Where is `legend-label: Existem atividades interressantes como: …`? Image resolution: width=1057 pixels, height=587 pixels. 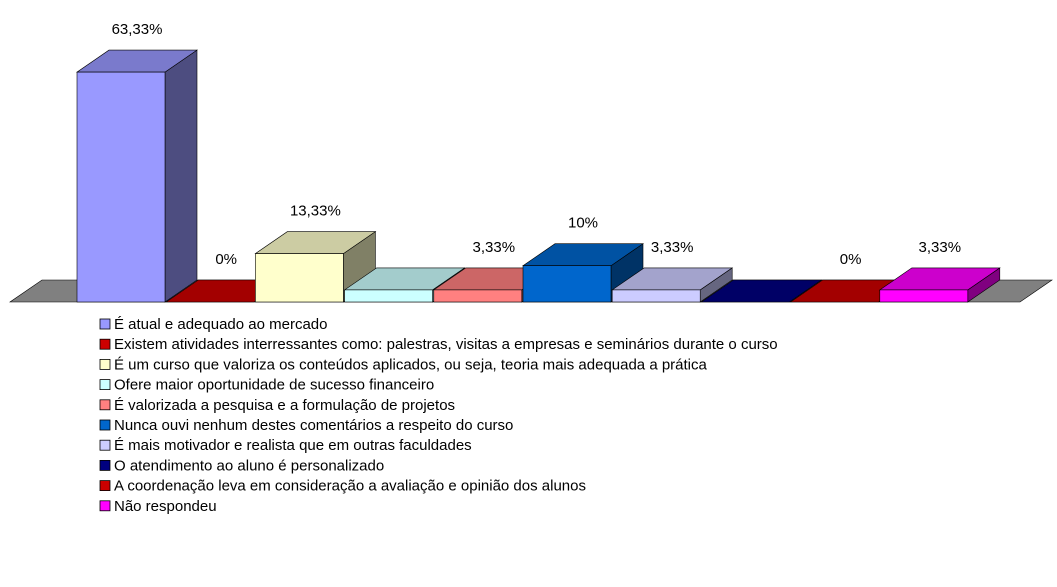
legend-label: Existem atividades interressantes como: … is located at coordinates (446, 344).